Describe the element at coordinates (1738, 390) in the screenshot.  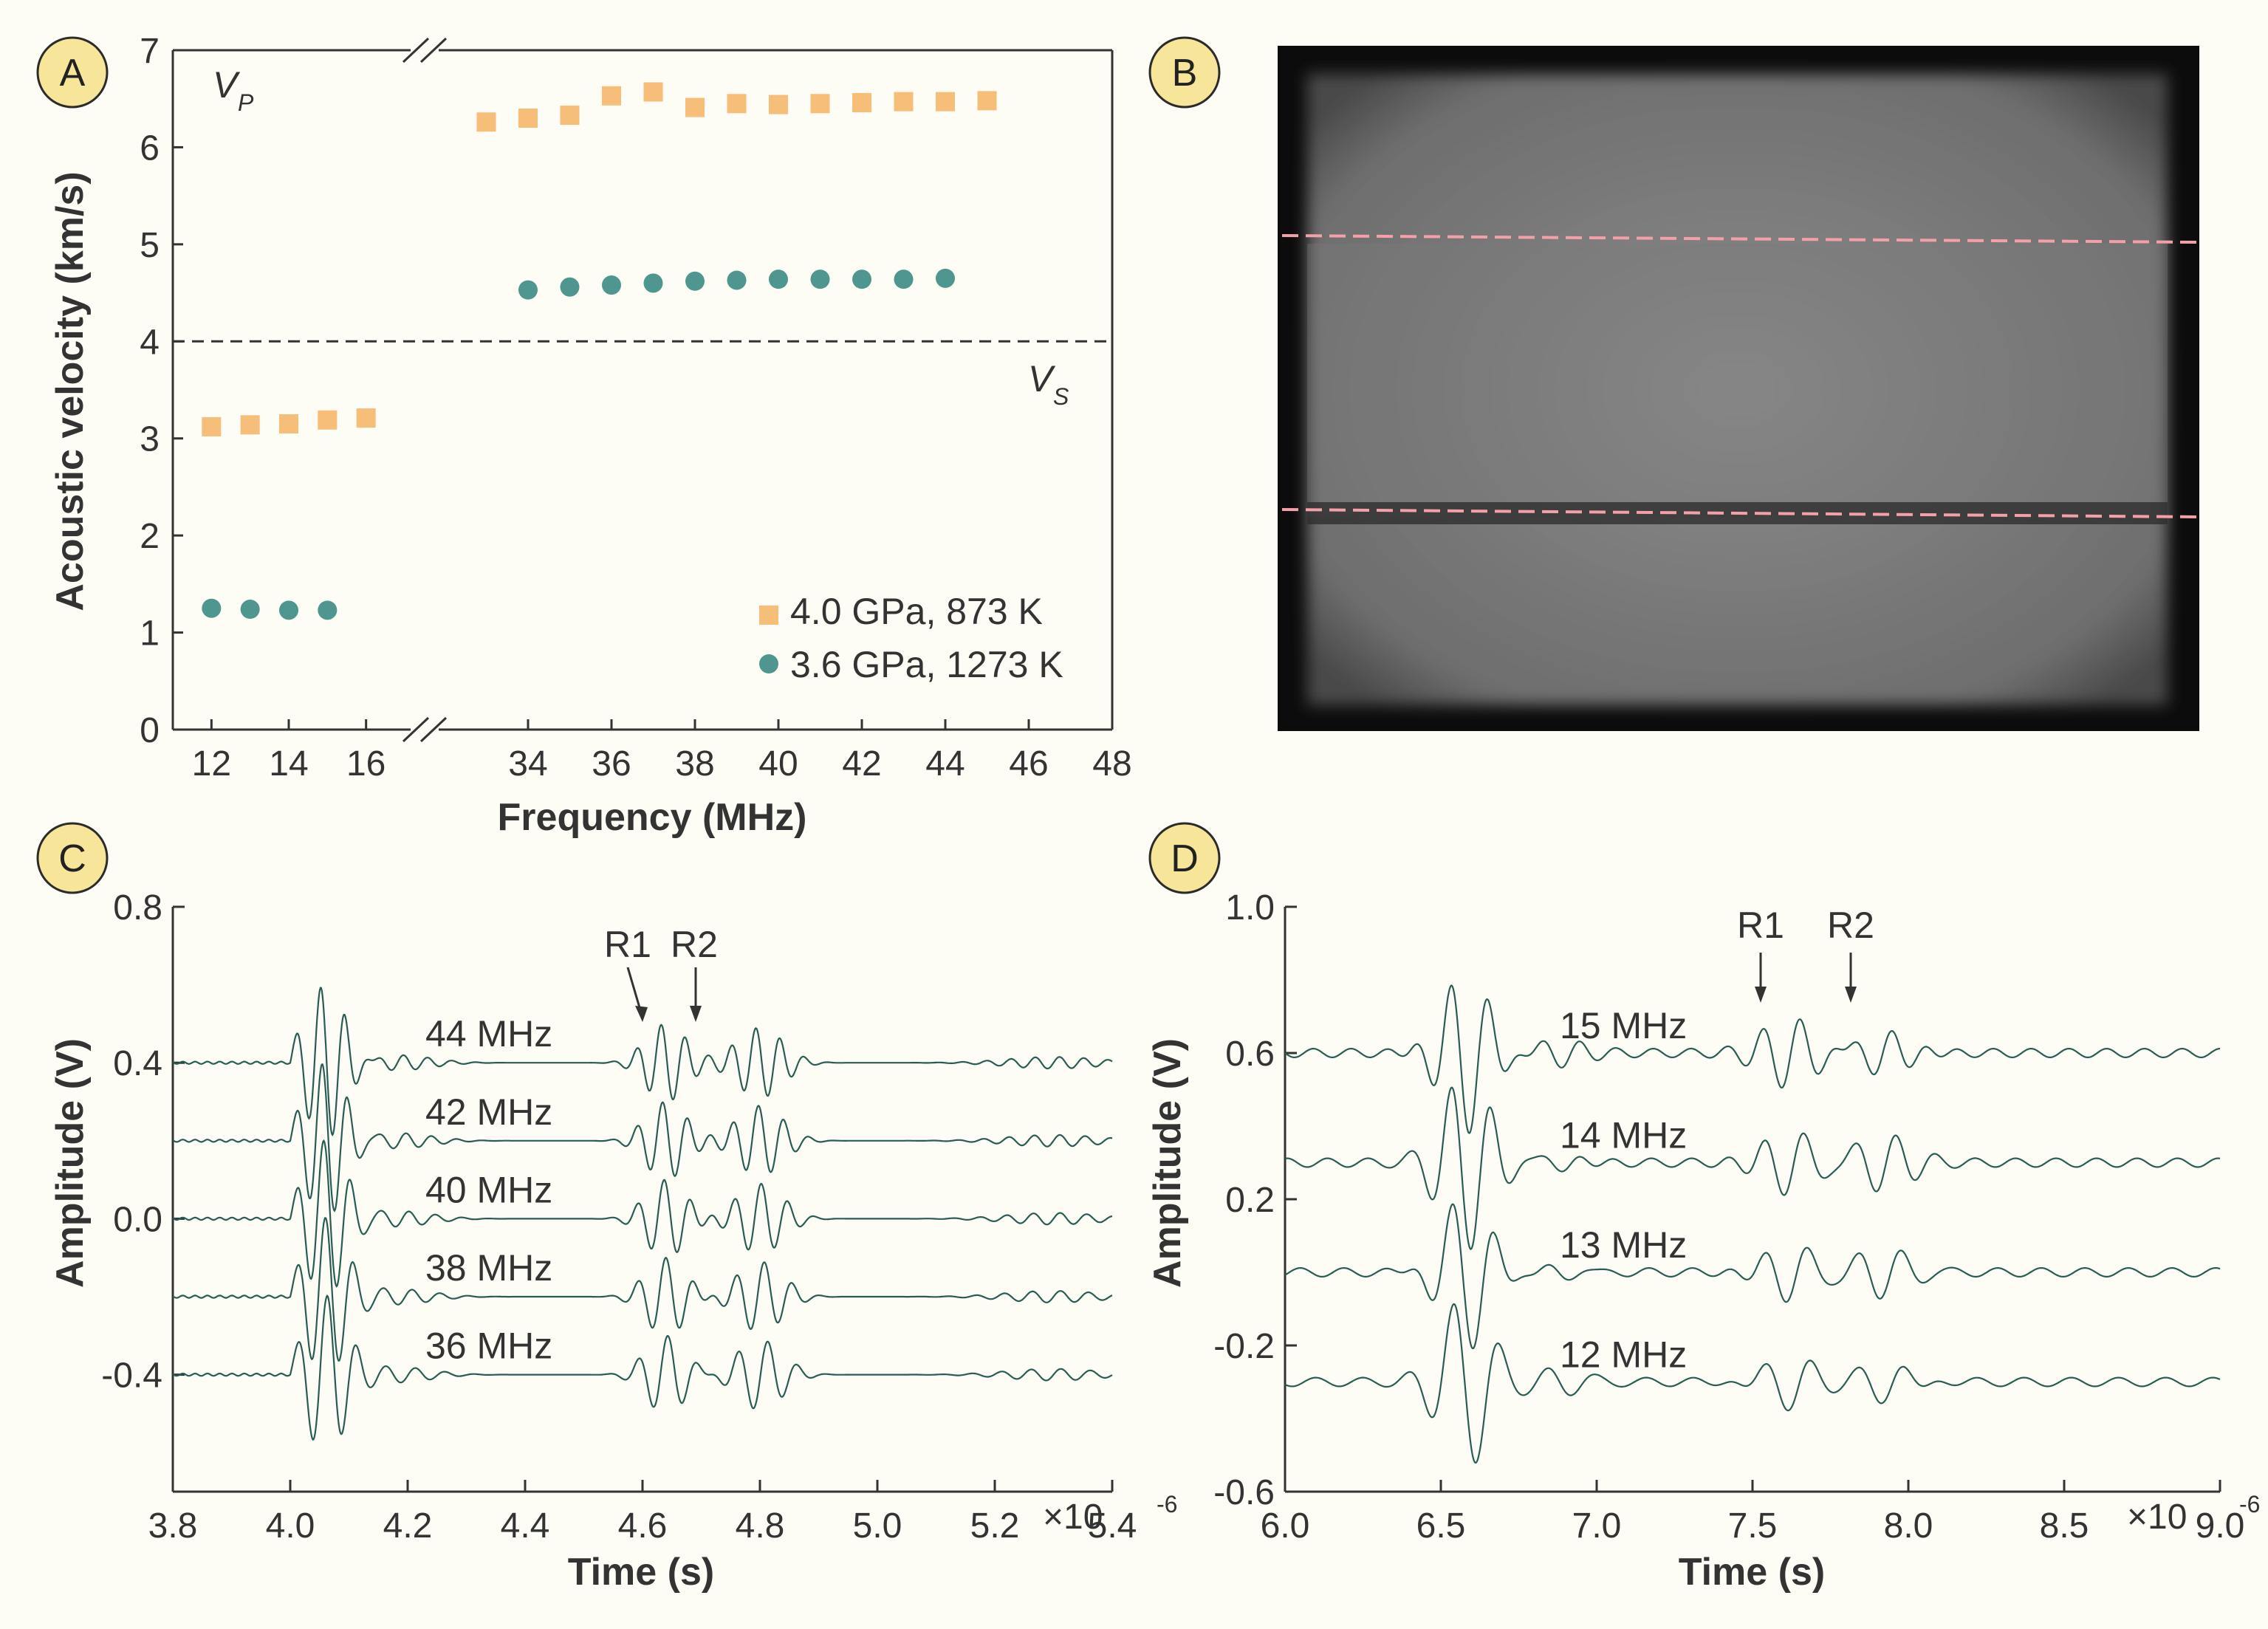
I see `specimen-image-field` at that location.